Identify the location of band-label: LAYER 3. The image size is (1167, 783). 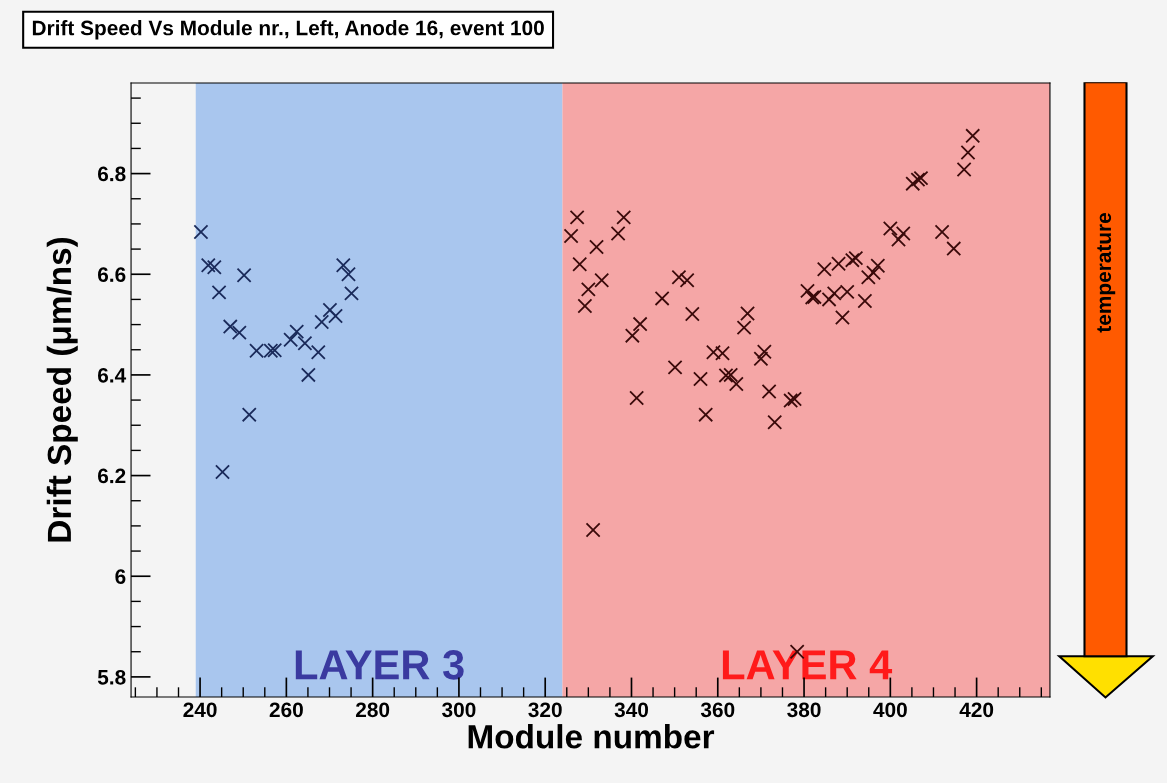
(379, 665).